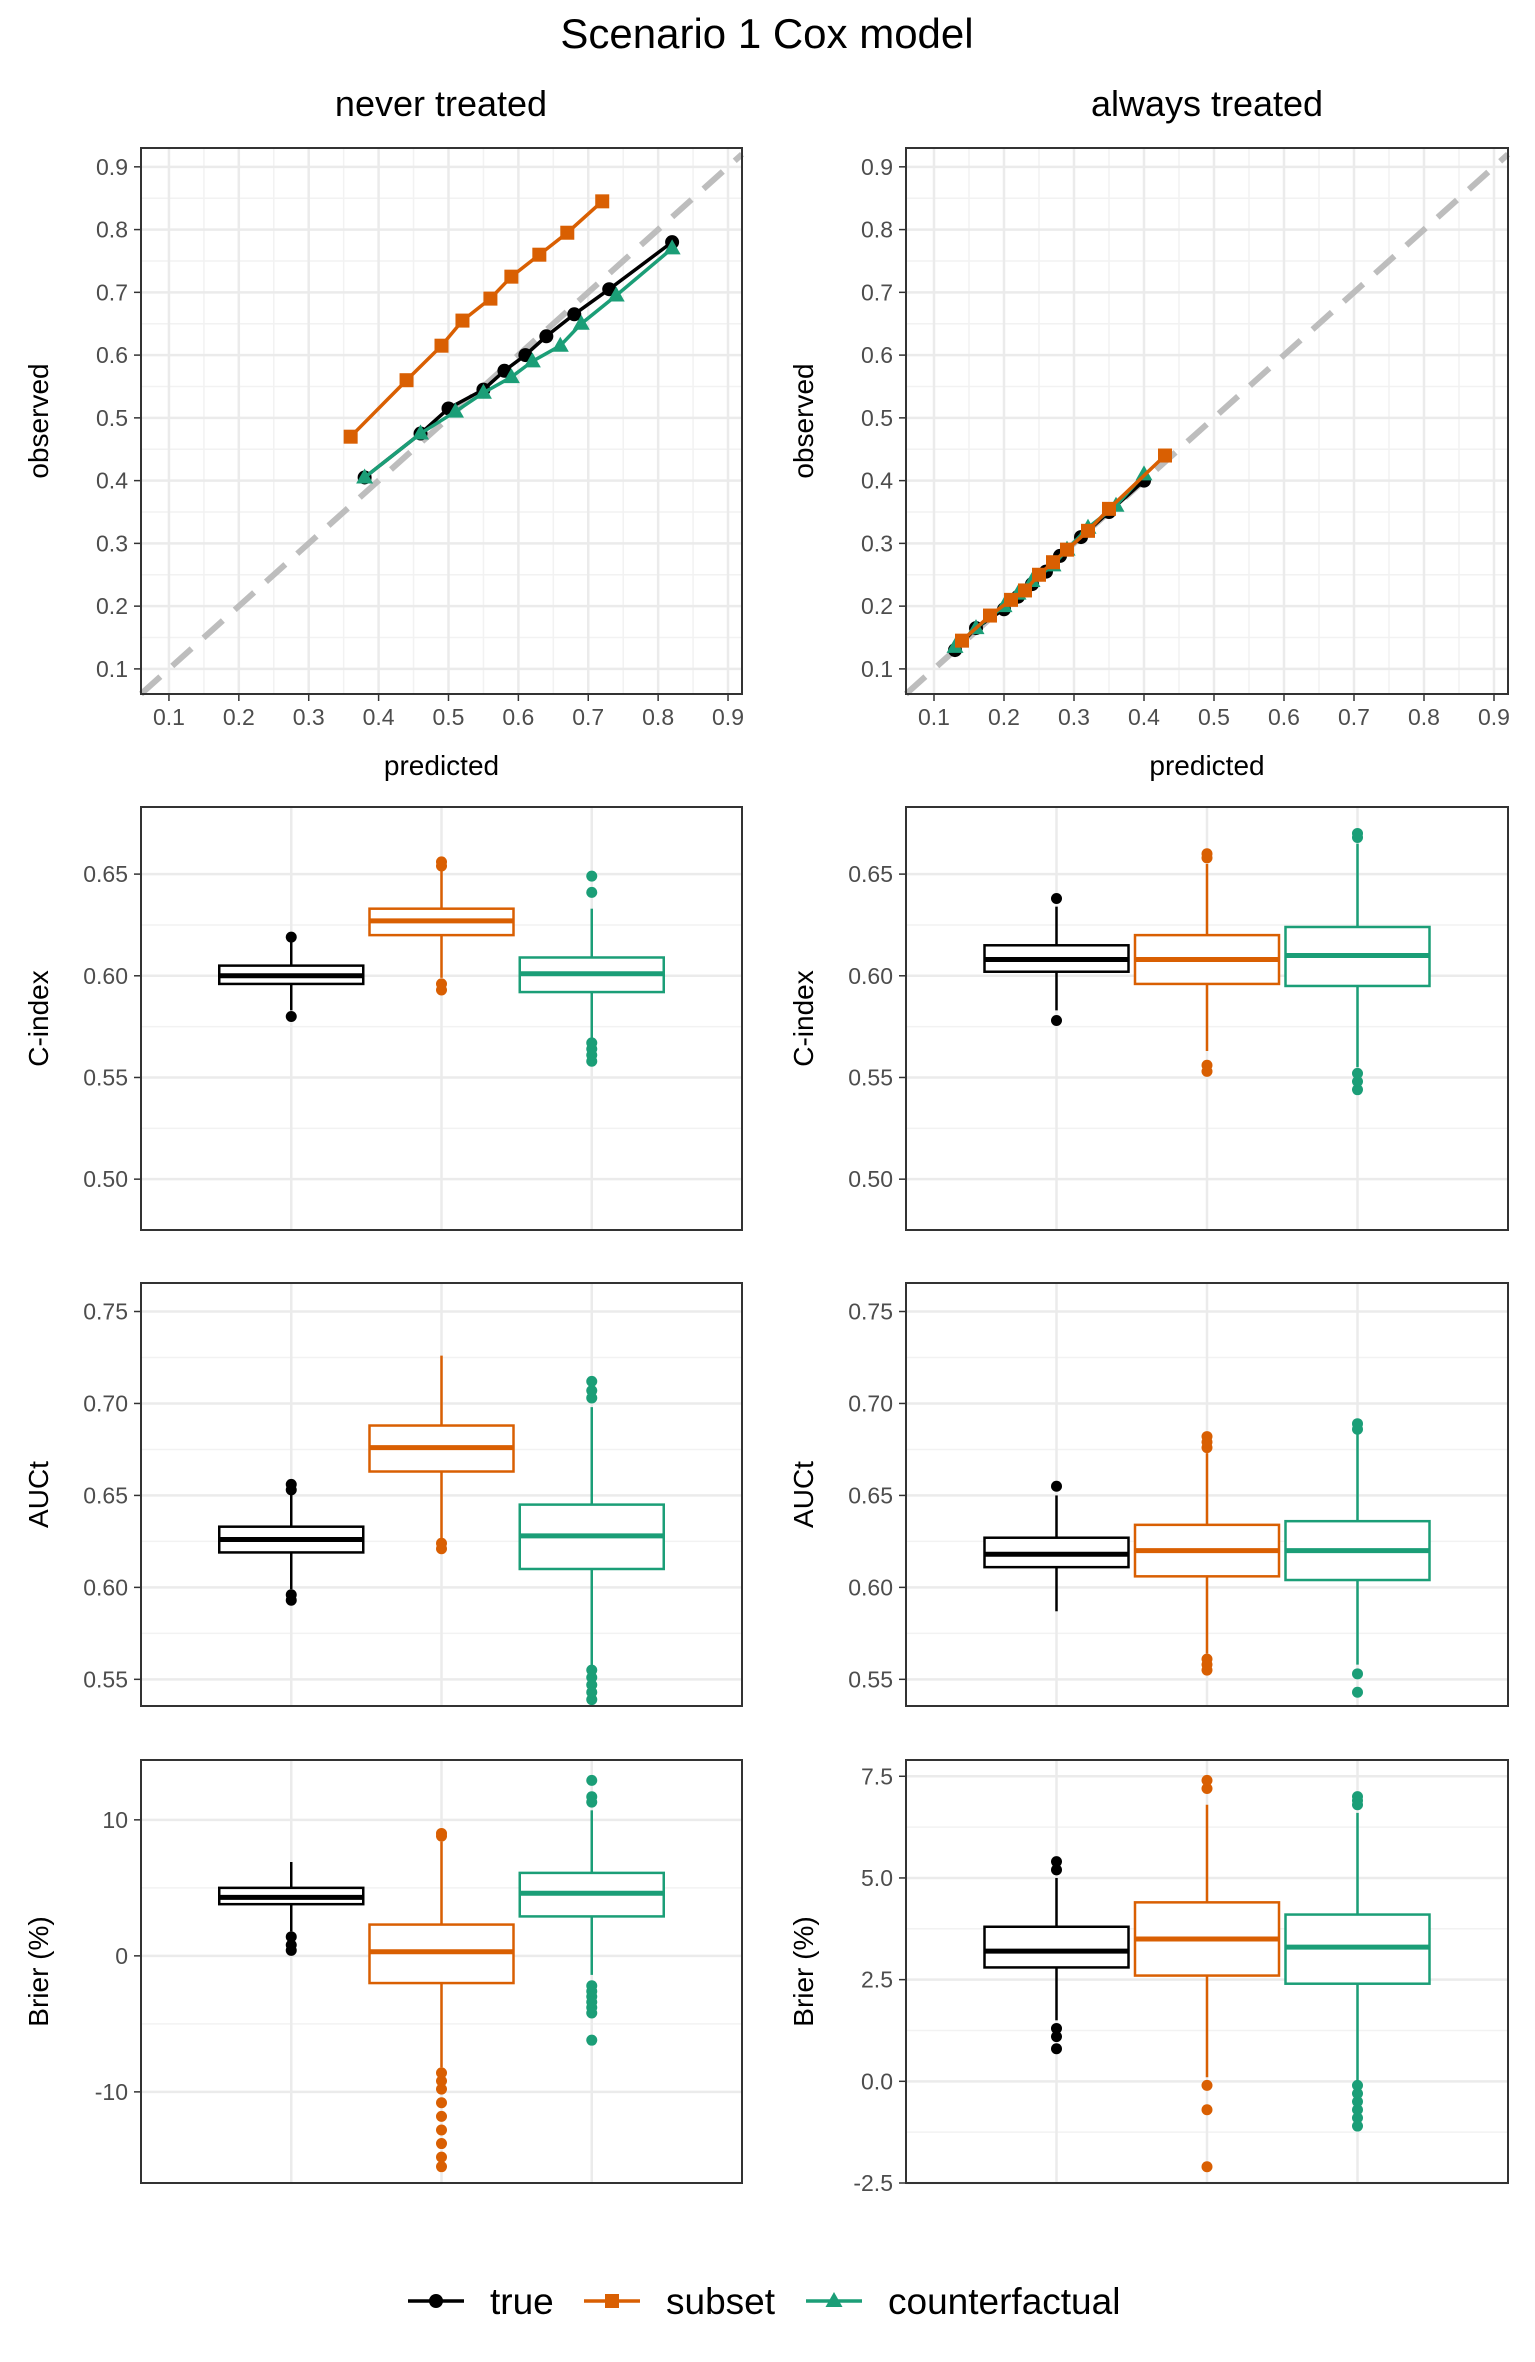 The image size is (1535, 2362). I want to click on y-tick-label: 0.8, so click(112, 230).